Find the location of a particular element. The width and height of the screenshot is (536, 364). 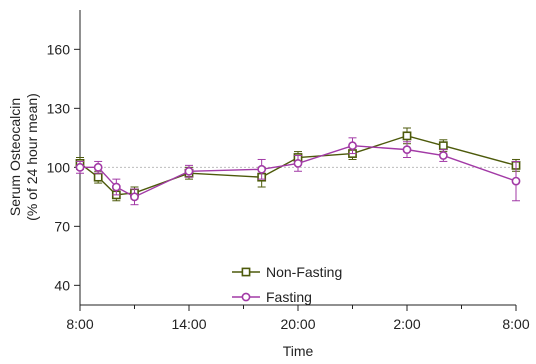

legend-label: Fasting is located at coordinates (289, 297).